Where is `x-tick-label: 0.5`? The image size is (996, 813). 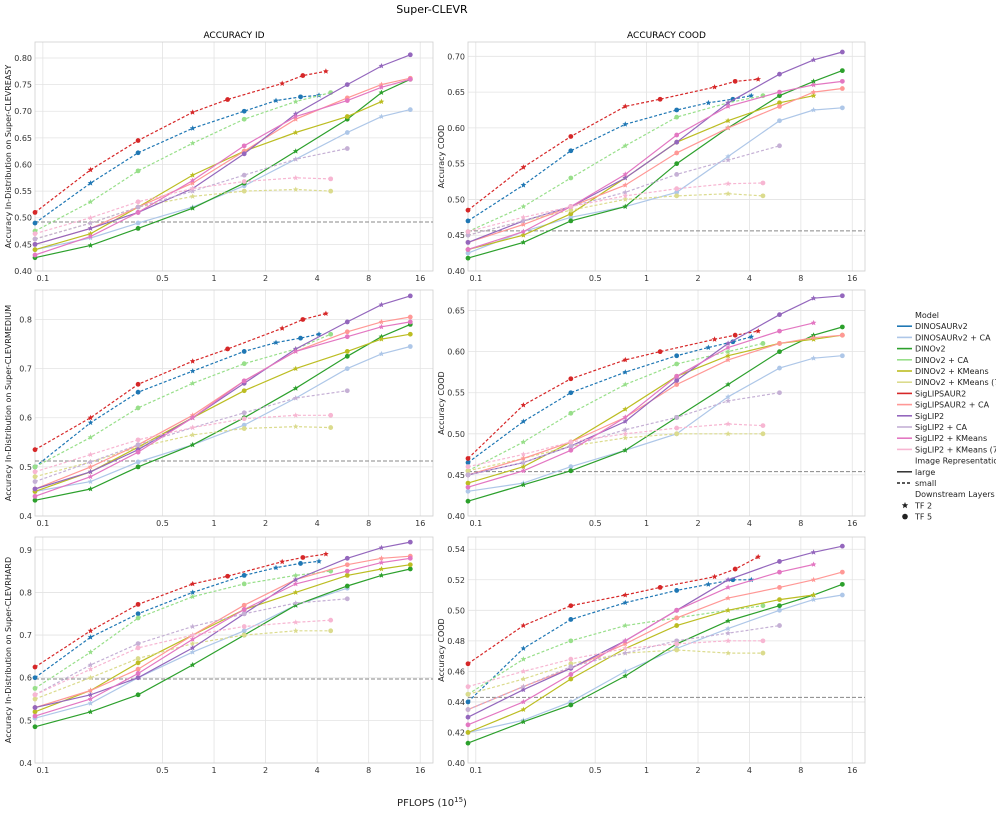 x-tick-label: 0.5 is located at coordinates (162, 770).